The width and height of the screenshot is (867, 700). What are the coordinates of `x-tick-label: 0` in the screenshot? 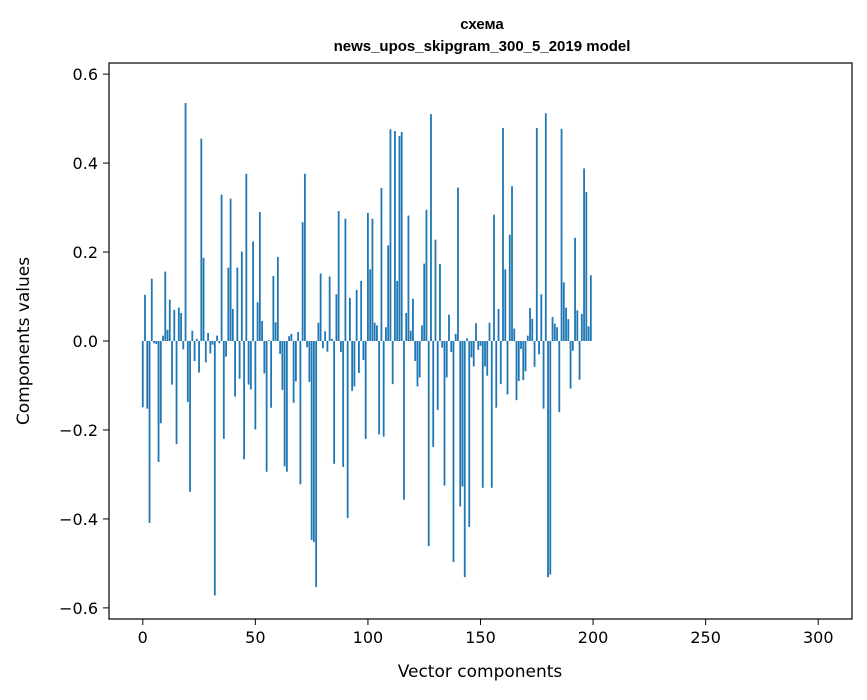 It's located at (143, 637).